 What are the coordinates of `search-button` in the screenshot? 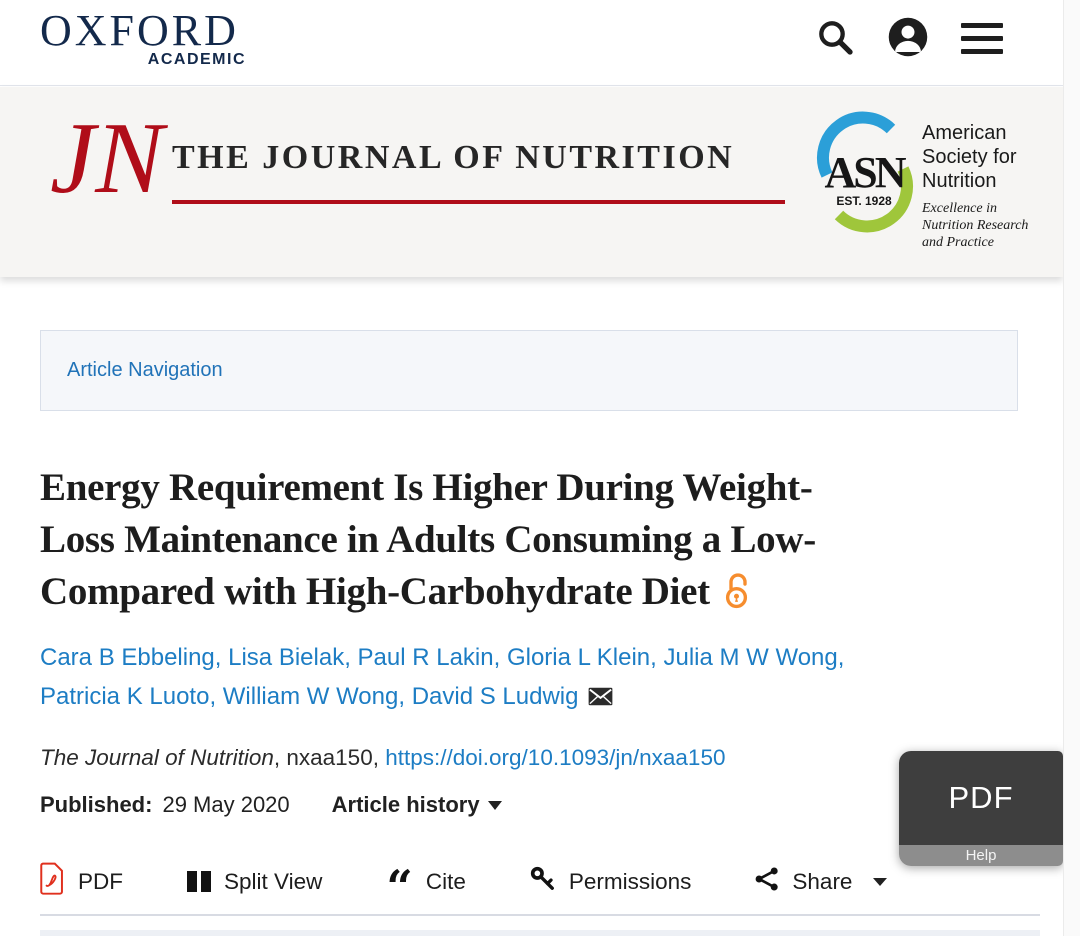 It's located at (835, 38).